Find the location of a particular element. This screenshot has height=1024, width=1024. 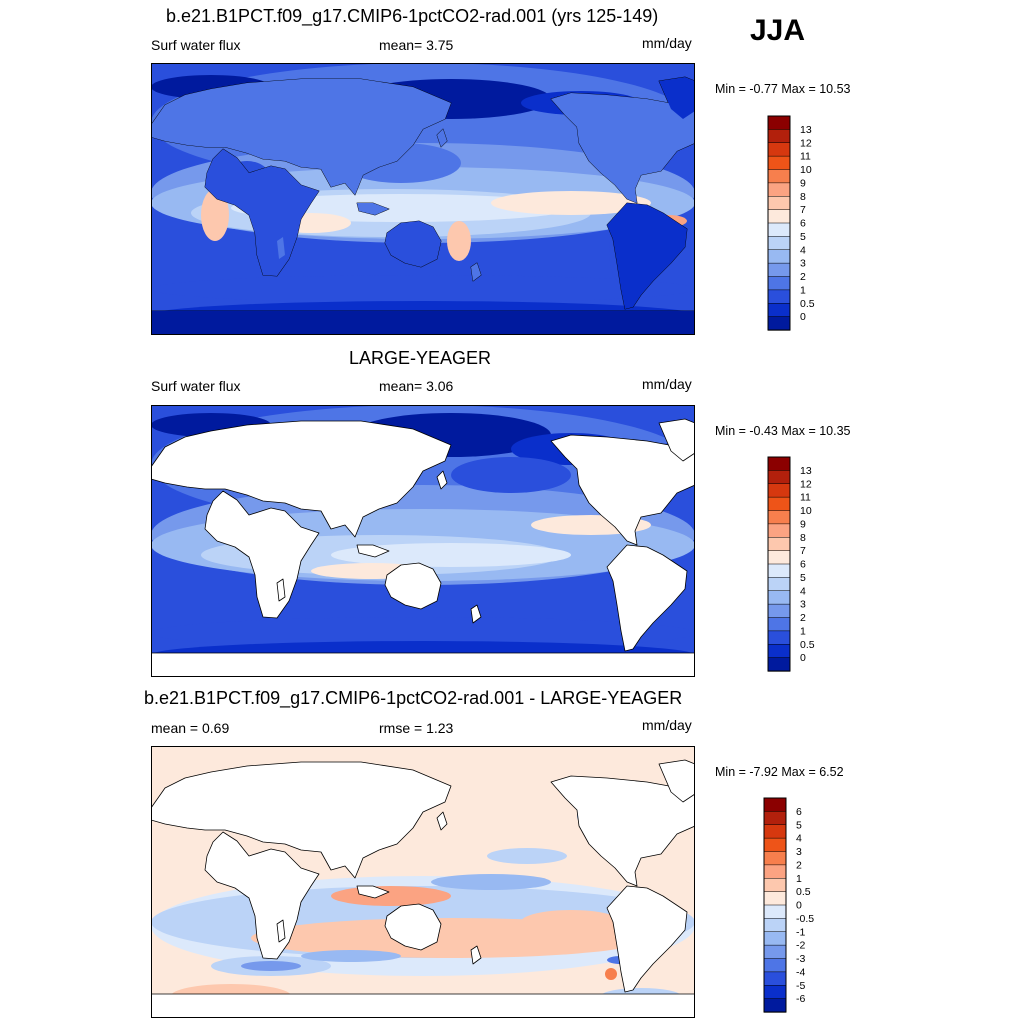

panel3-mean-label: mean = 0.69 is located at coordinates (190, 728).